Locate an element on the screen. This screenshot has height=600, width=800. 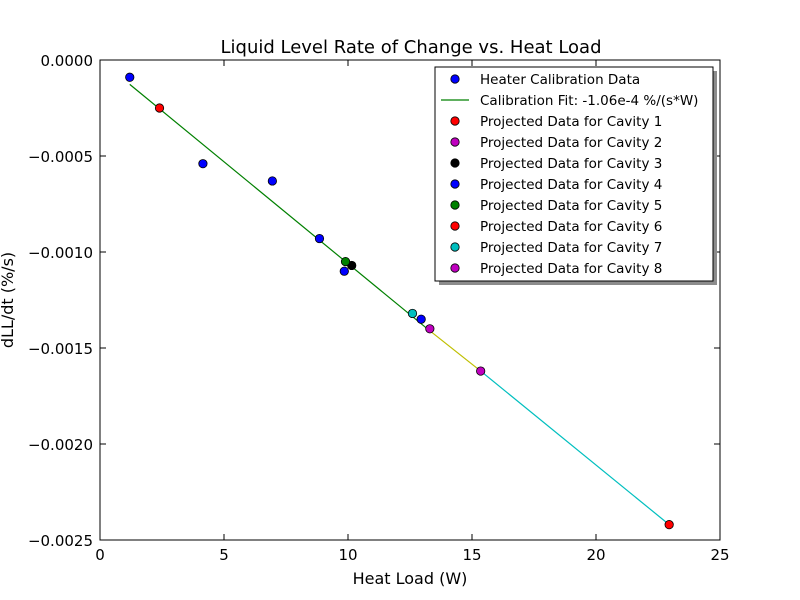
x-tick-label: 15 is located at coordinates (471, 555).